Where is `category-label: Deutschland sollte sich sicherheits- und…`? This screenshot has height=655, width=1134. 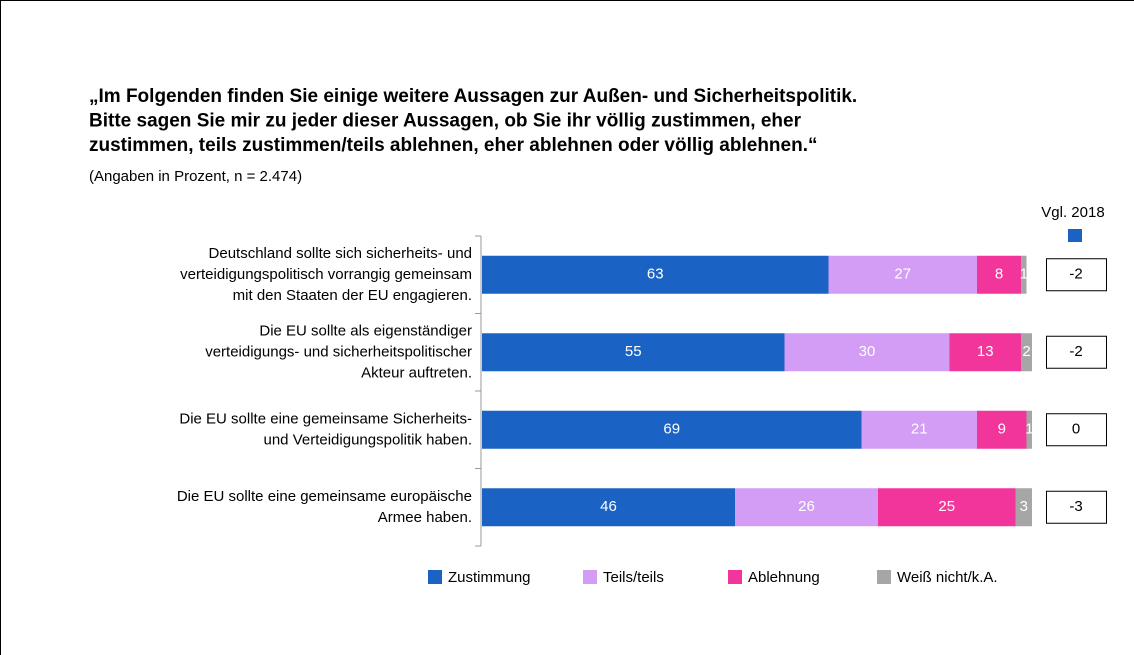 category-label: Deutschland sollte sich sicherheits- und… is located at coordinates (326, 274).